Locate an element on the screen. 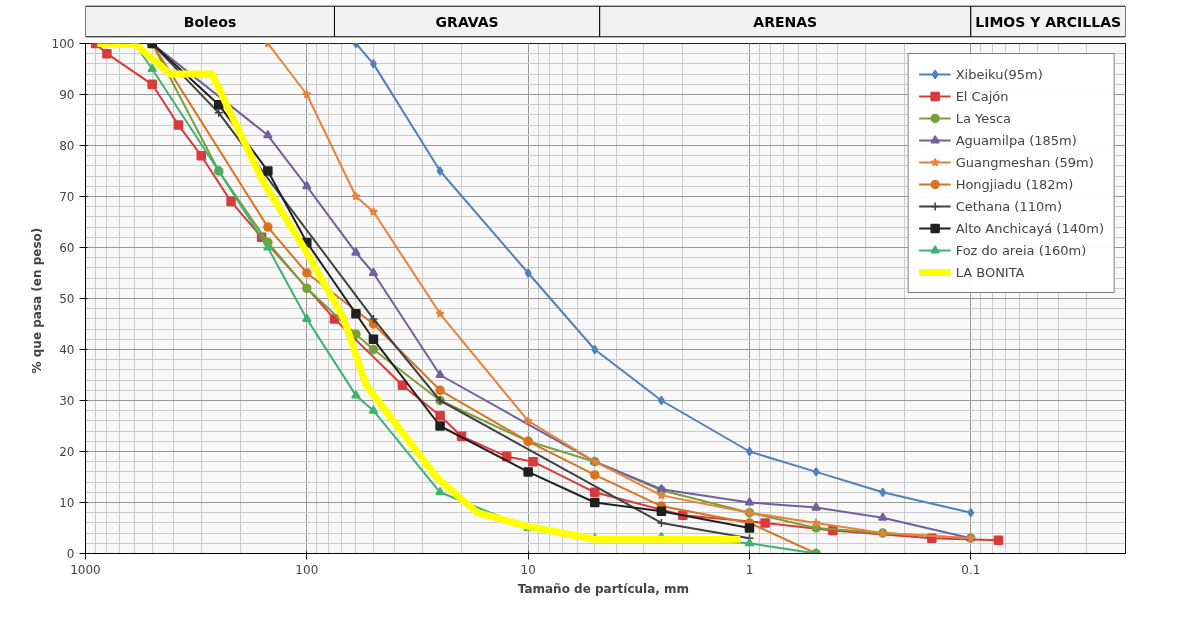 The width and height of the screenshot is (1180, 619). y-tick-label: 20 is located at coordinates (67, 452).